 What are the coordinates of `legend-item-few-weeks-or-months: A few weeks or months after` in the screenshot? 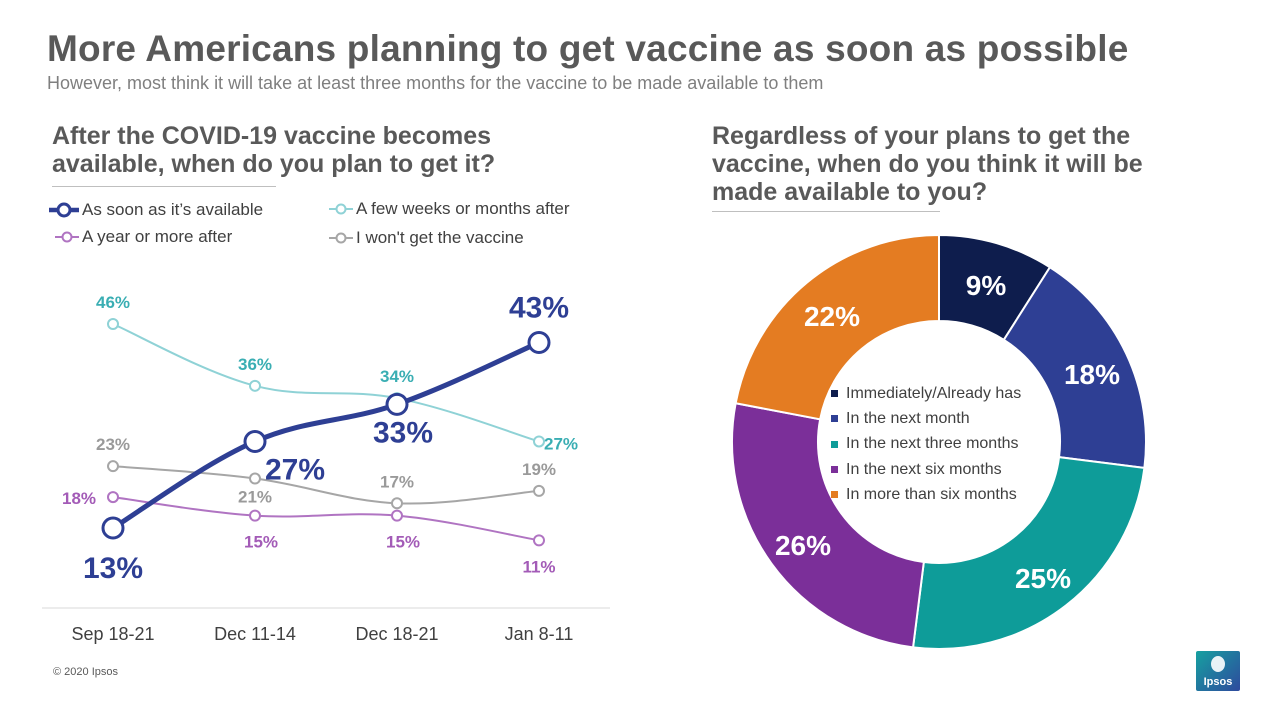 It's located at (449, 209).